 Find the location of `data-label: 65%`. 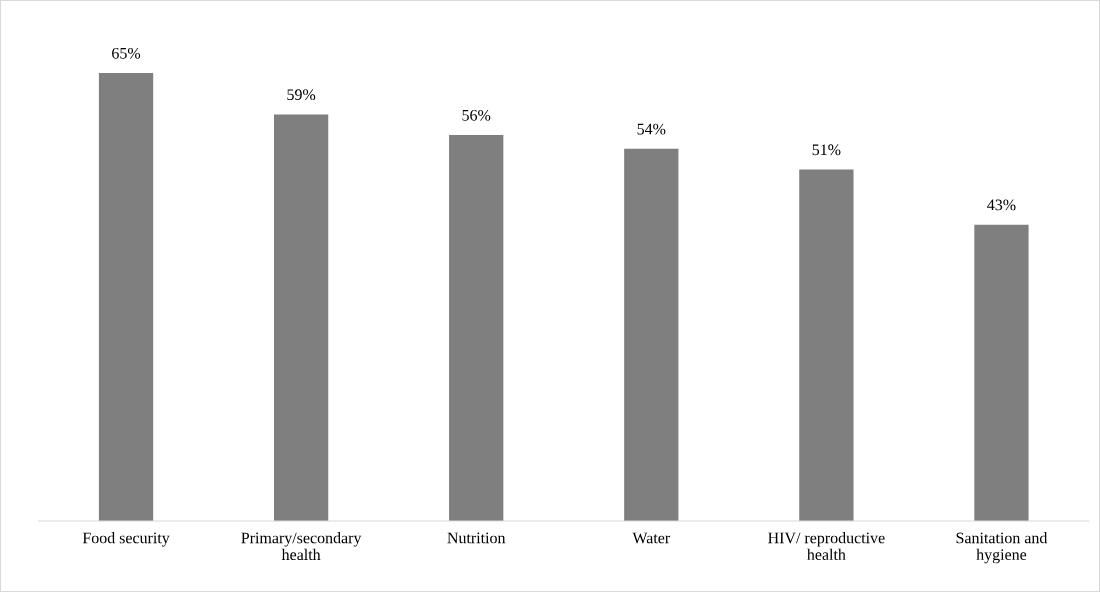

data-label: 65% is located at coordinates (126, 53).